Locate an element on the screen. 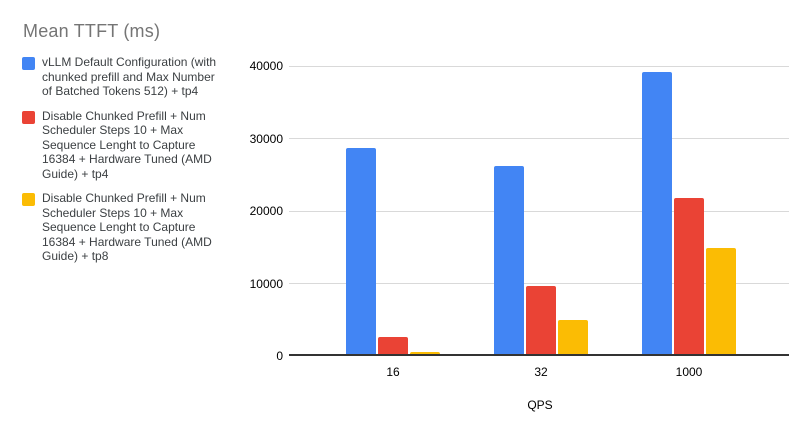 The height and width of the screenshot is (430, 810). y-tick-label-20000: 20000 is located at coordinates (266, 211).